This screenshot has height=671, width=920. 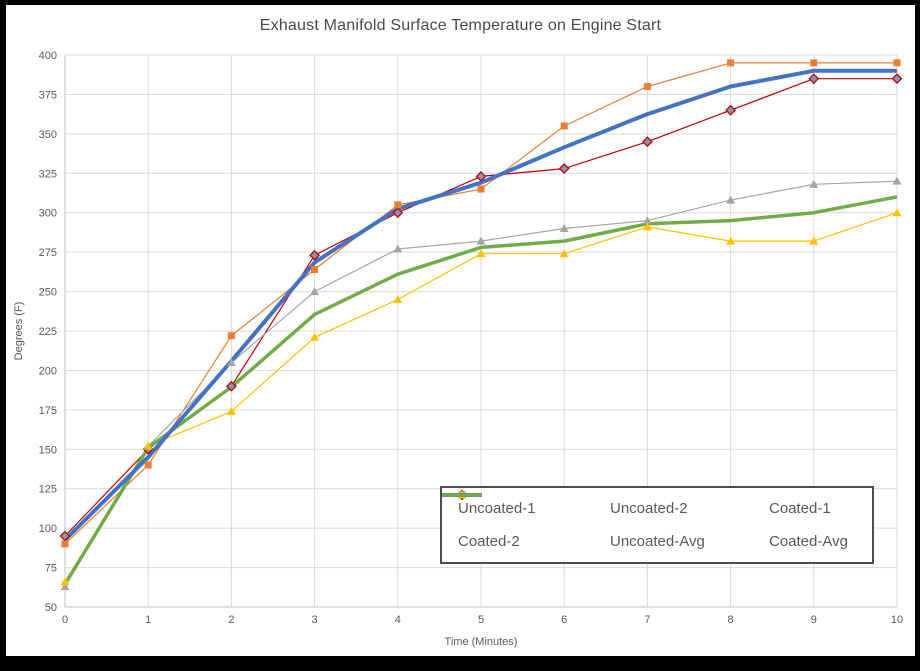 What do you see at coordinates (657, 541) in the screenshot?
I see `legend-label: Uncoated-Avg` at bounding box center [657, 541].